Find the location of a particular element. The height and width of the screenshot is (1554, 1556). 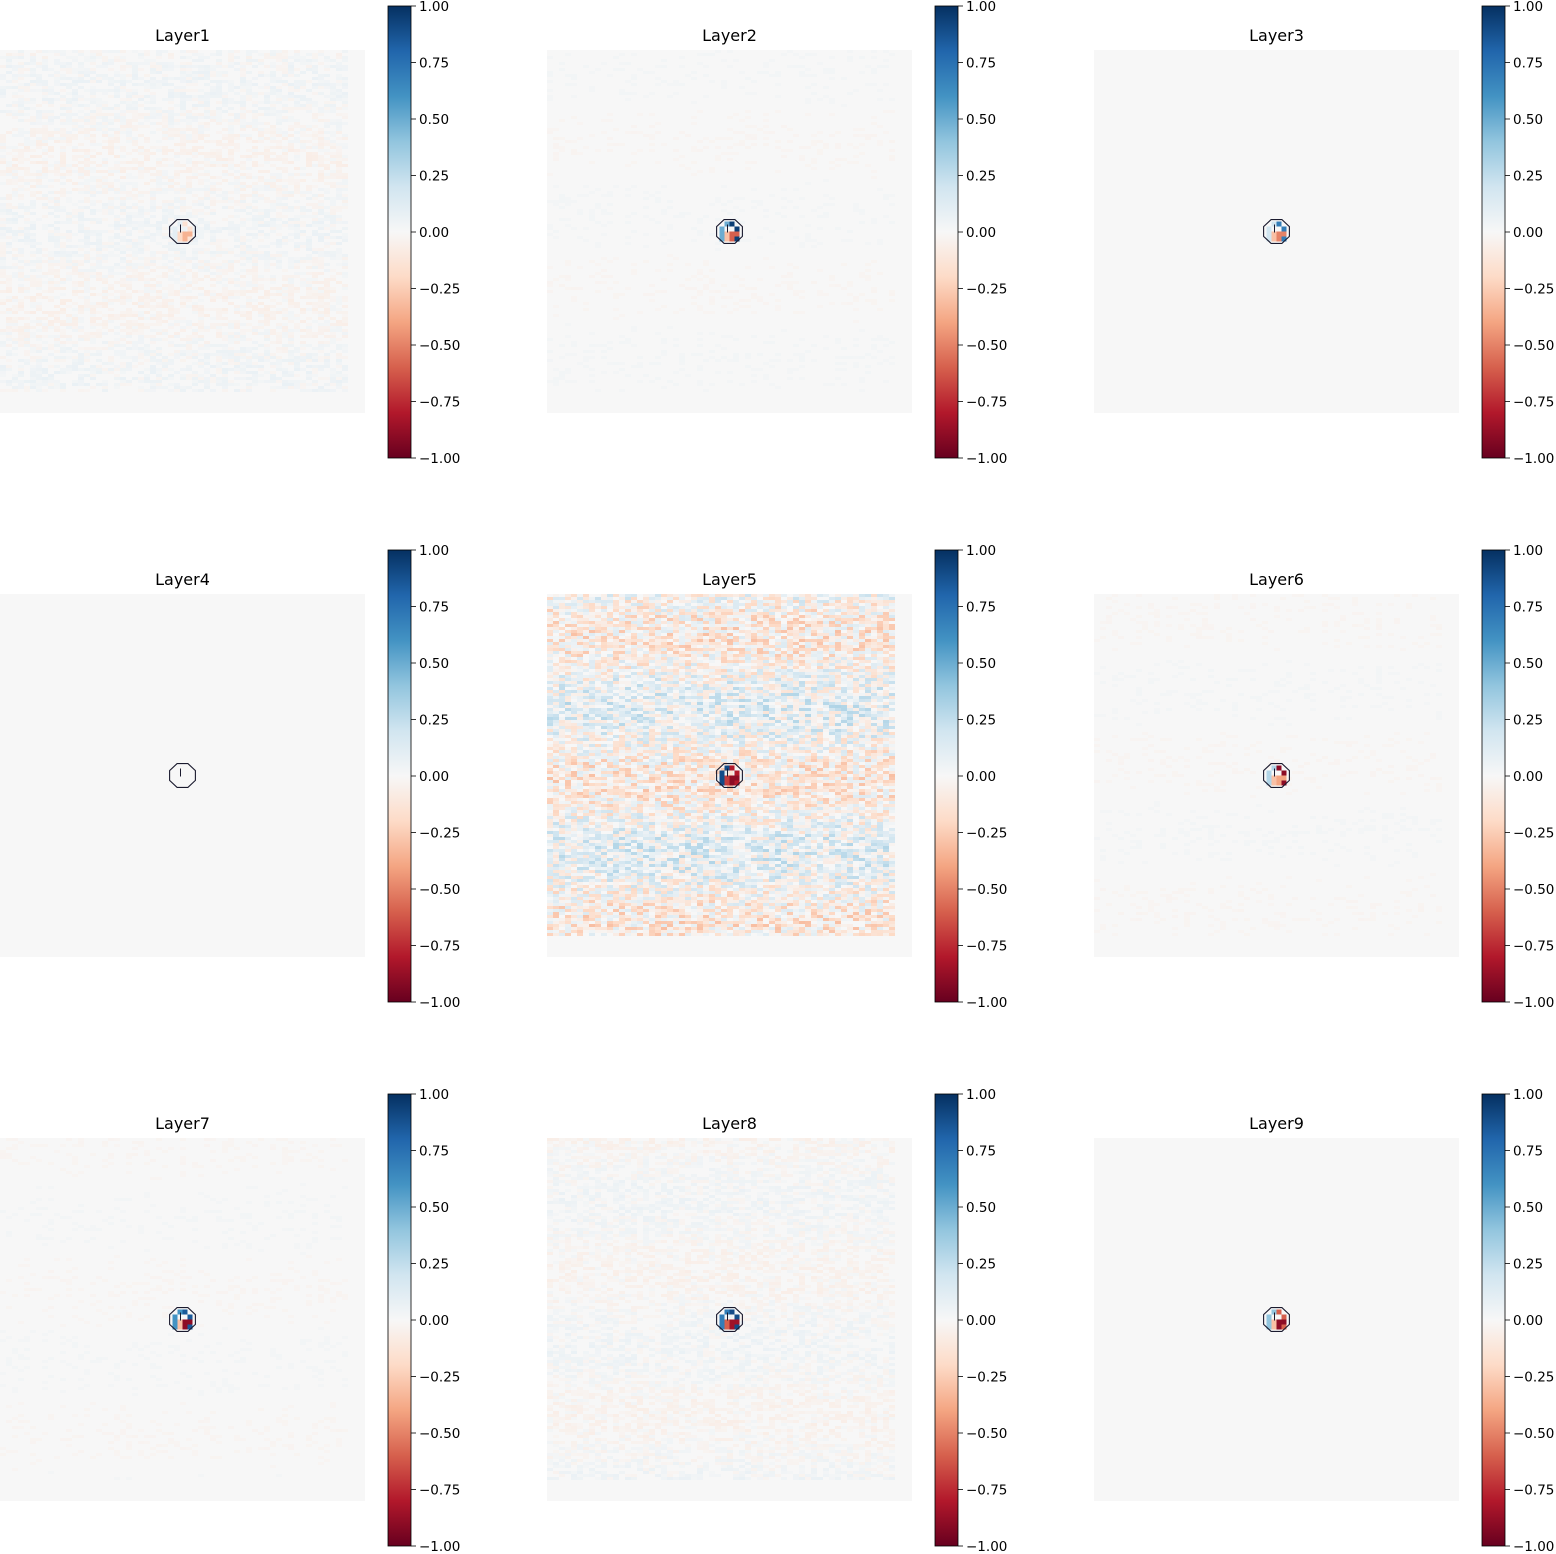

panel-title: Layer2 is located at coordinates (729, 35).